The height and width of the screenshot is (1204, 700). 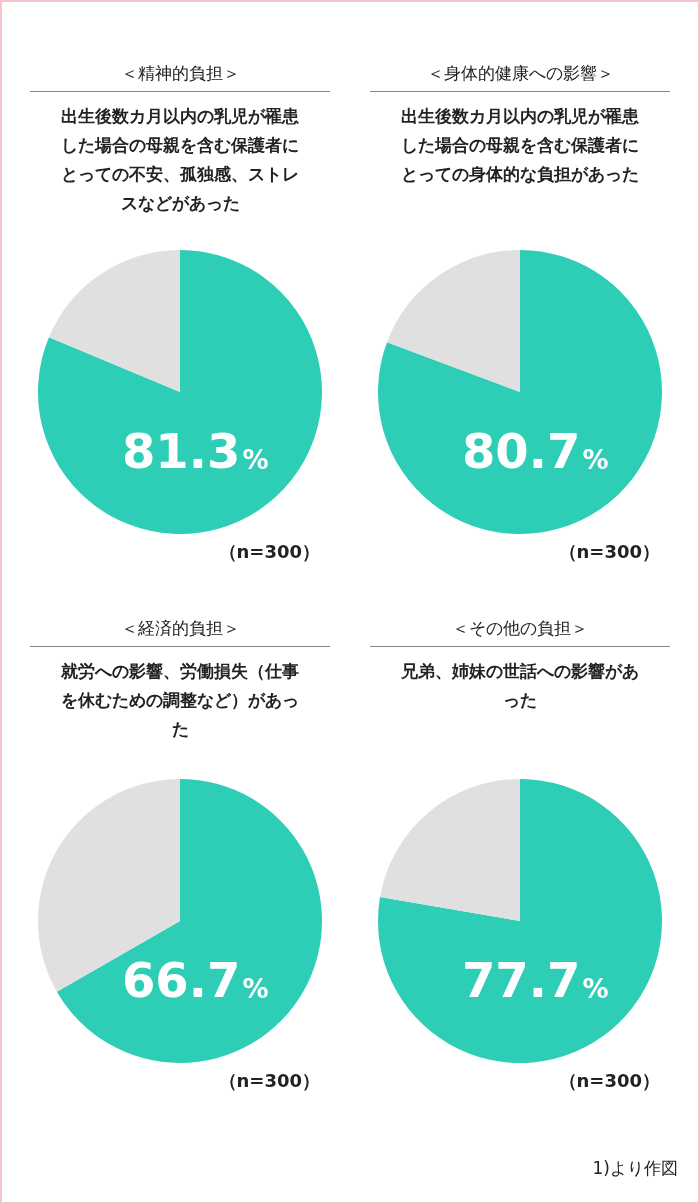 I want to click on text: 1)より作図, so click(x=635, y=1168).